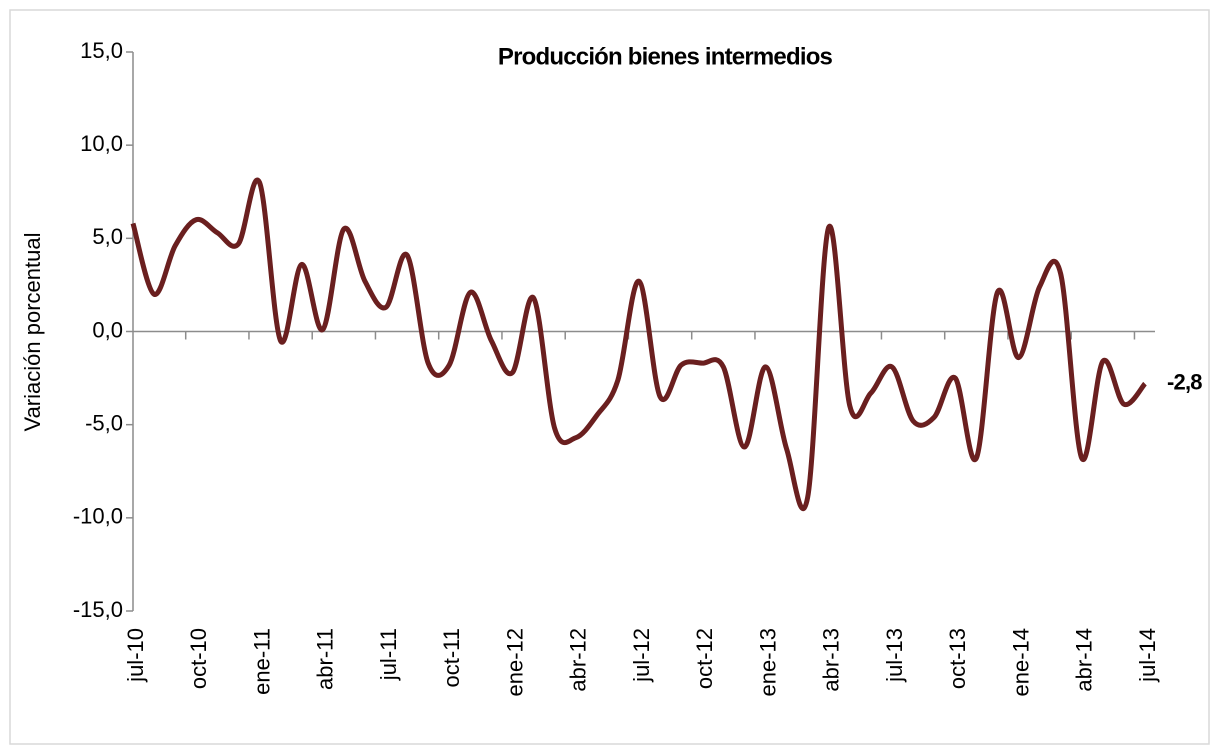 The width and height of the screenshot is (1220, 754). Describe the element at coordinates (101, 143) in the screenshot. I see `y-tick-label: 10,0` at that location.